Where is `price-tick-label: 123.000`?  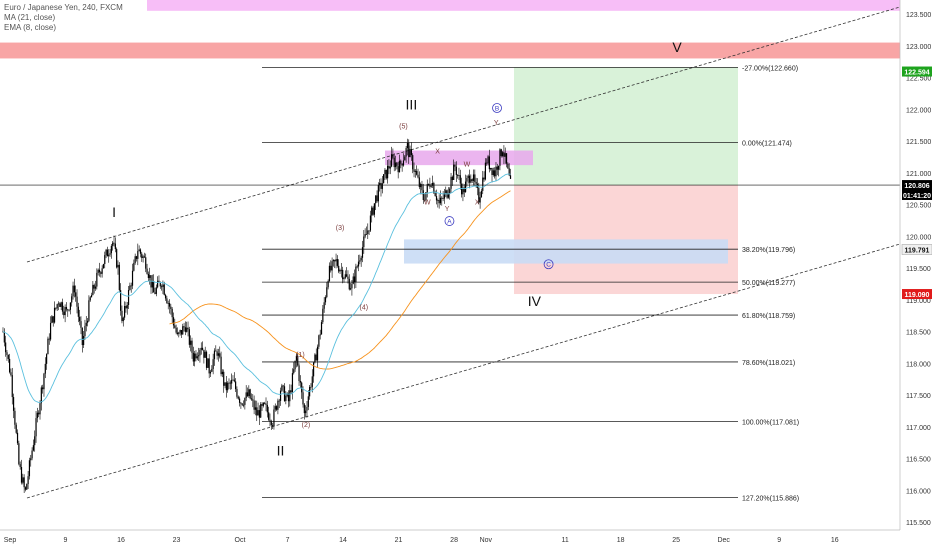 price-tick-label: 123.000 is located at coordinates (918, 47).